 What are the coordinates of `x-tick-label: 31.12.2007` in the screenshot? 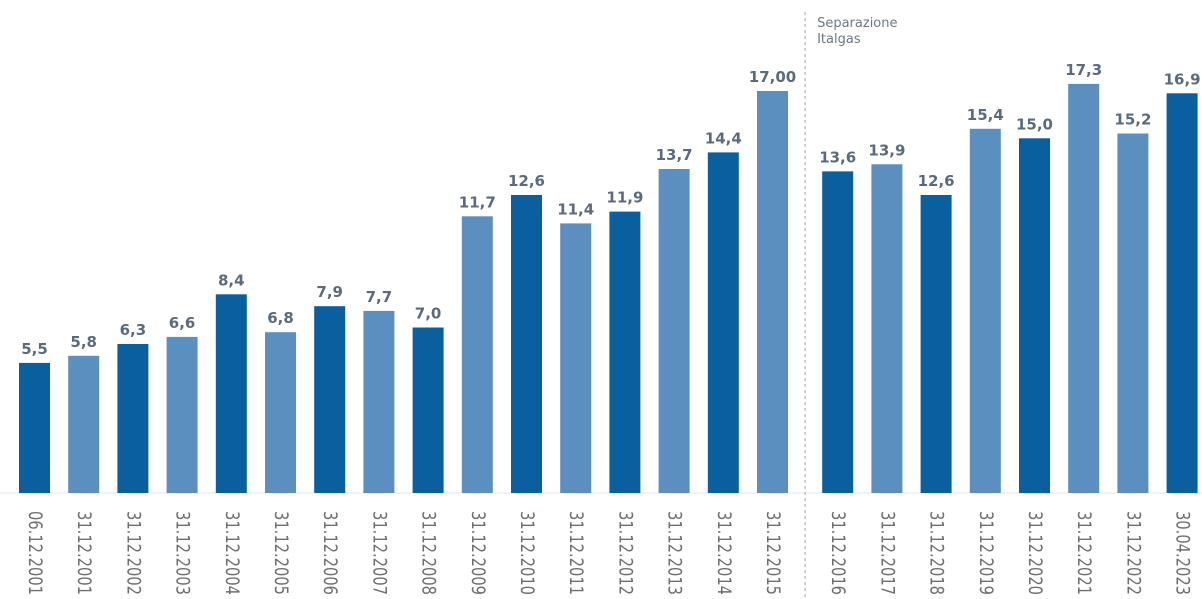 It's located at (379, 553).